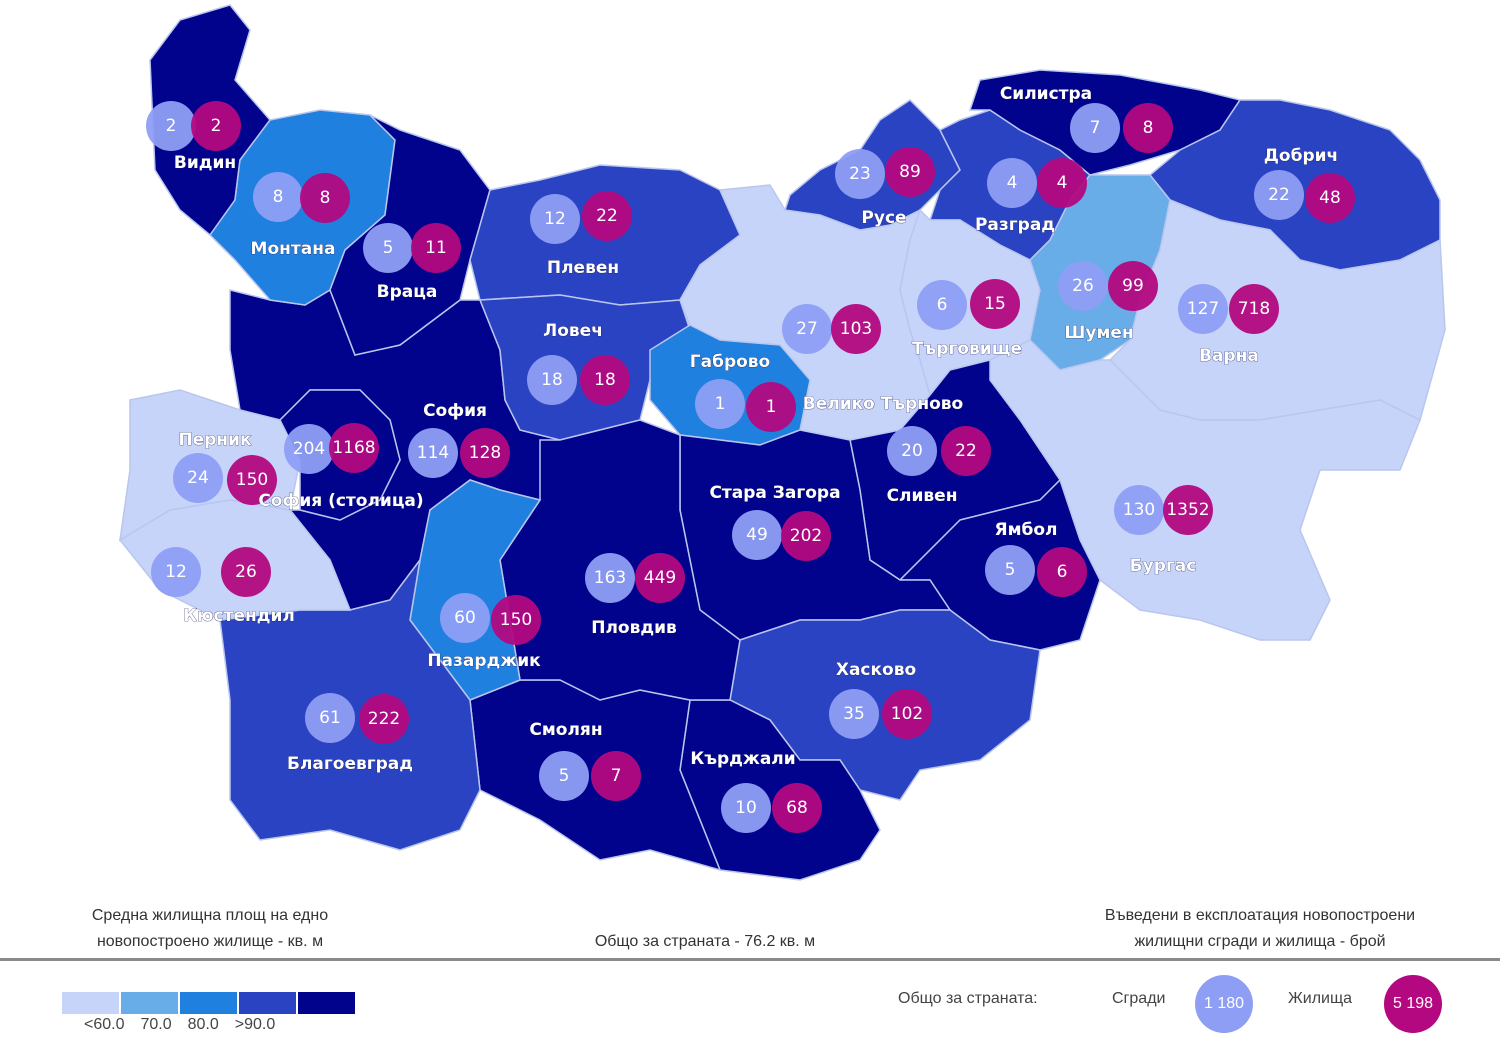  I want to click on dwellings-count: 202, so click(806, 536).